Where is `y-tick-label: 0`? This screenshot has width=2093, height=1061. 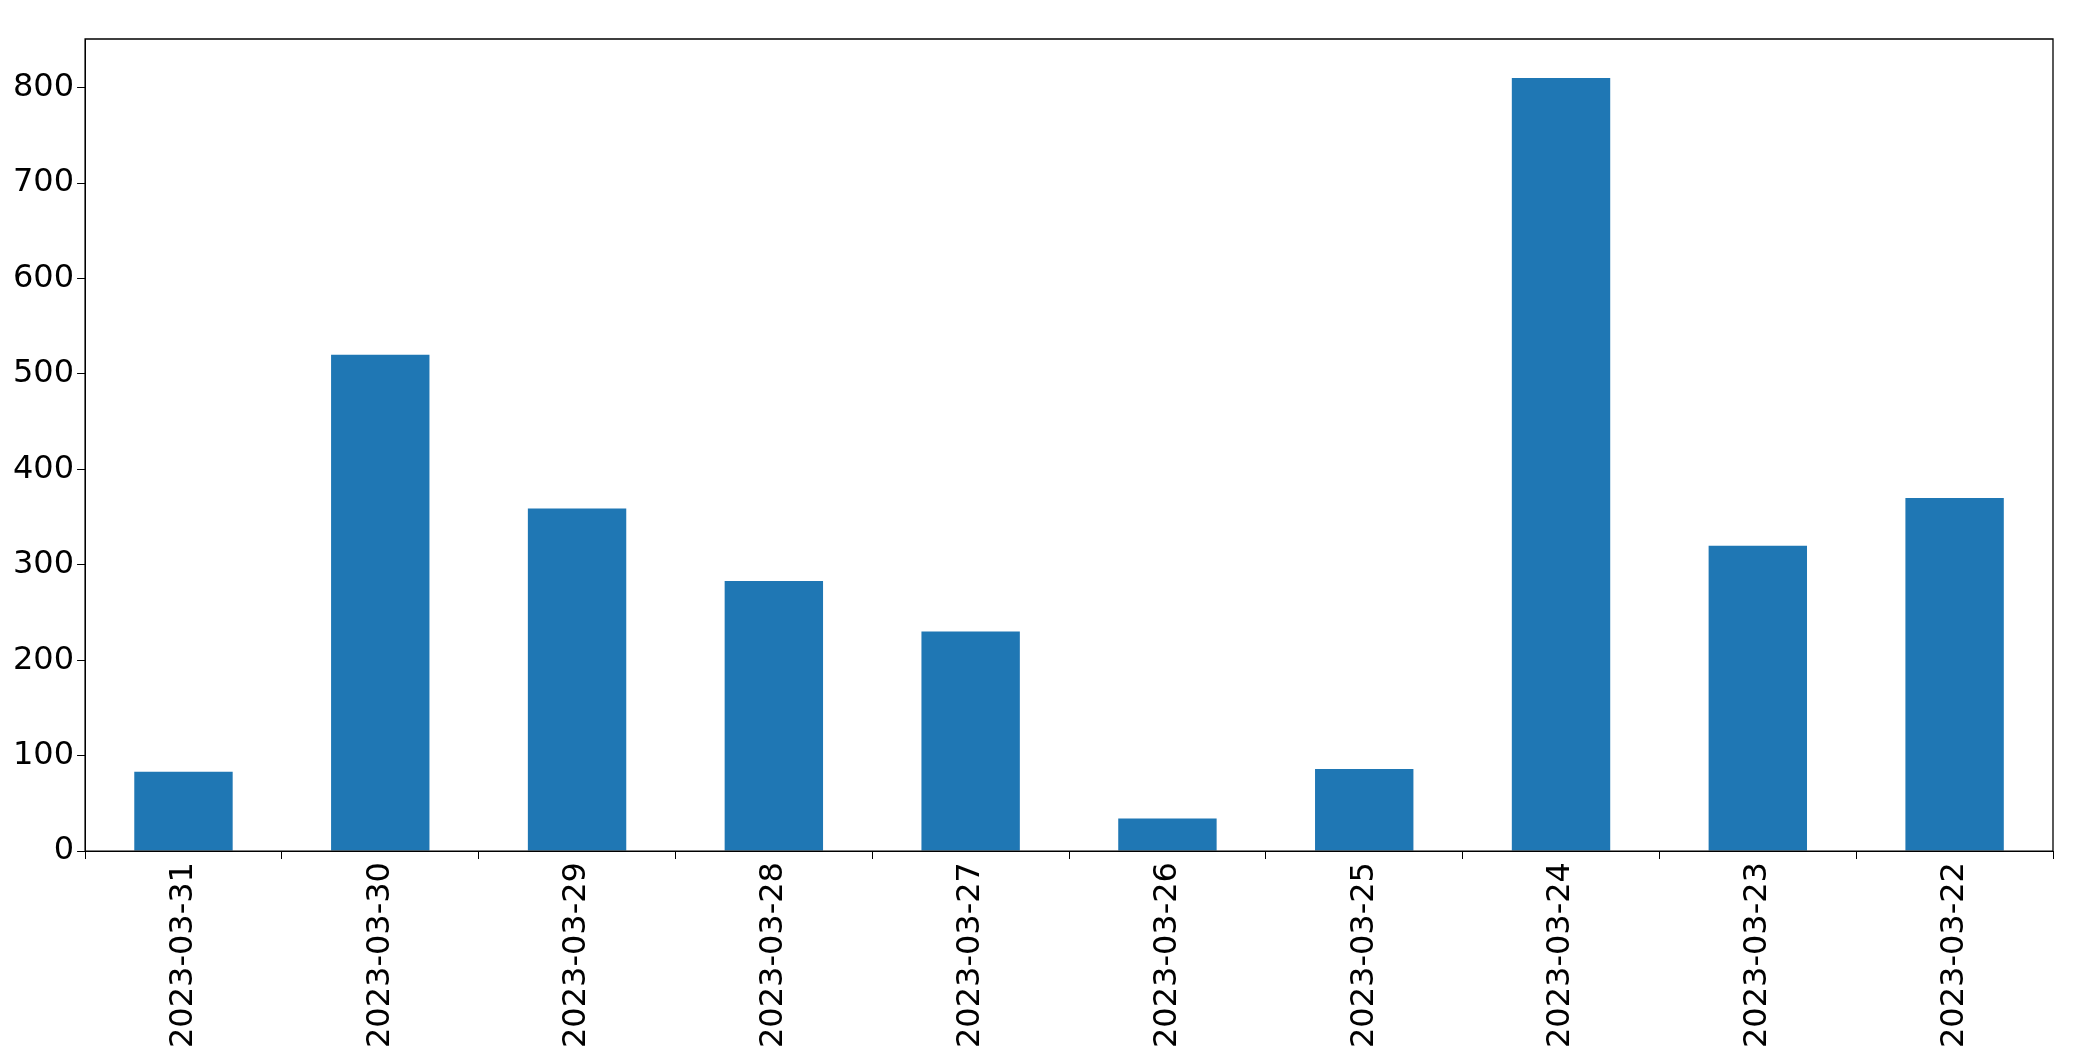
y-tick-label: 0 is located at coordinates (64, 848).